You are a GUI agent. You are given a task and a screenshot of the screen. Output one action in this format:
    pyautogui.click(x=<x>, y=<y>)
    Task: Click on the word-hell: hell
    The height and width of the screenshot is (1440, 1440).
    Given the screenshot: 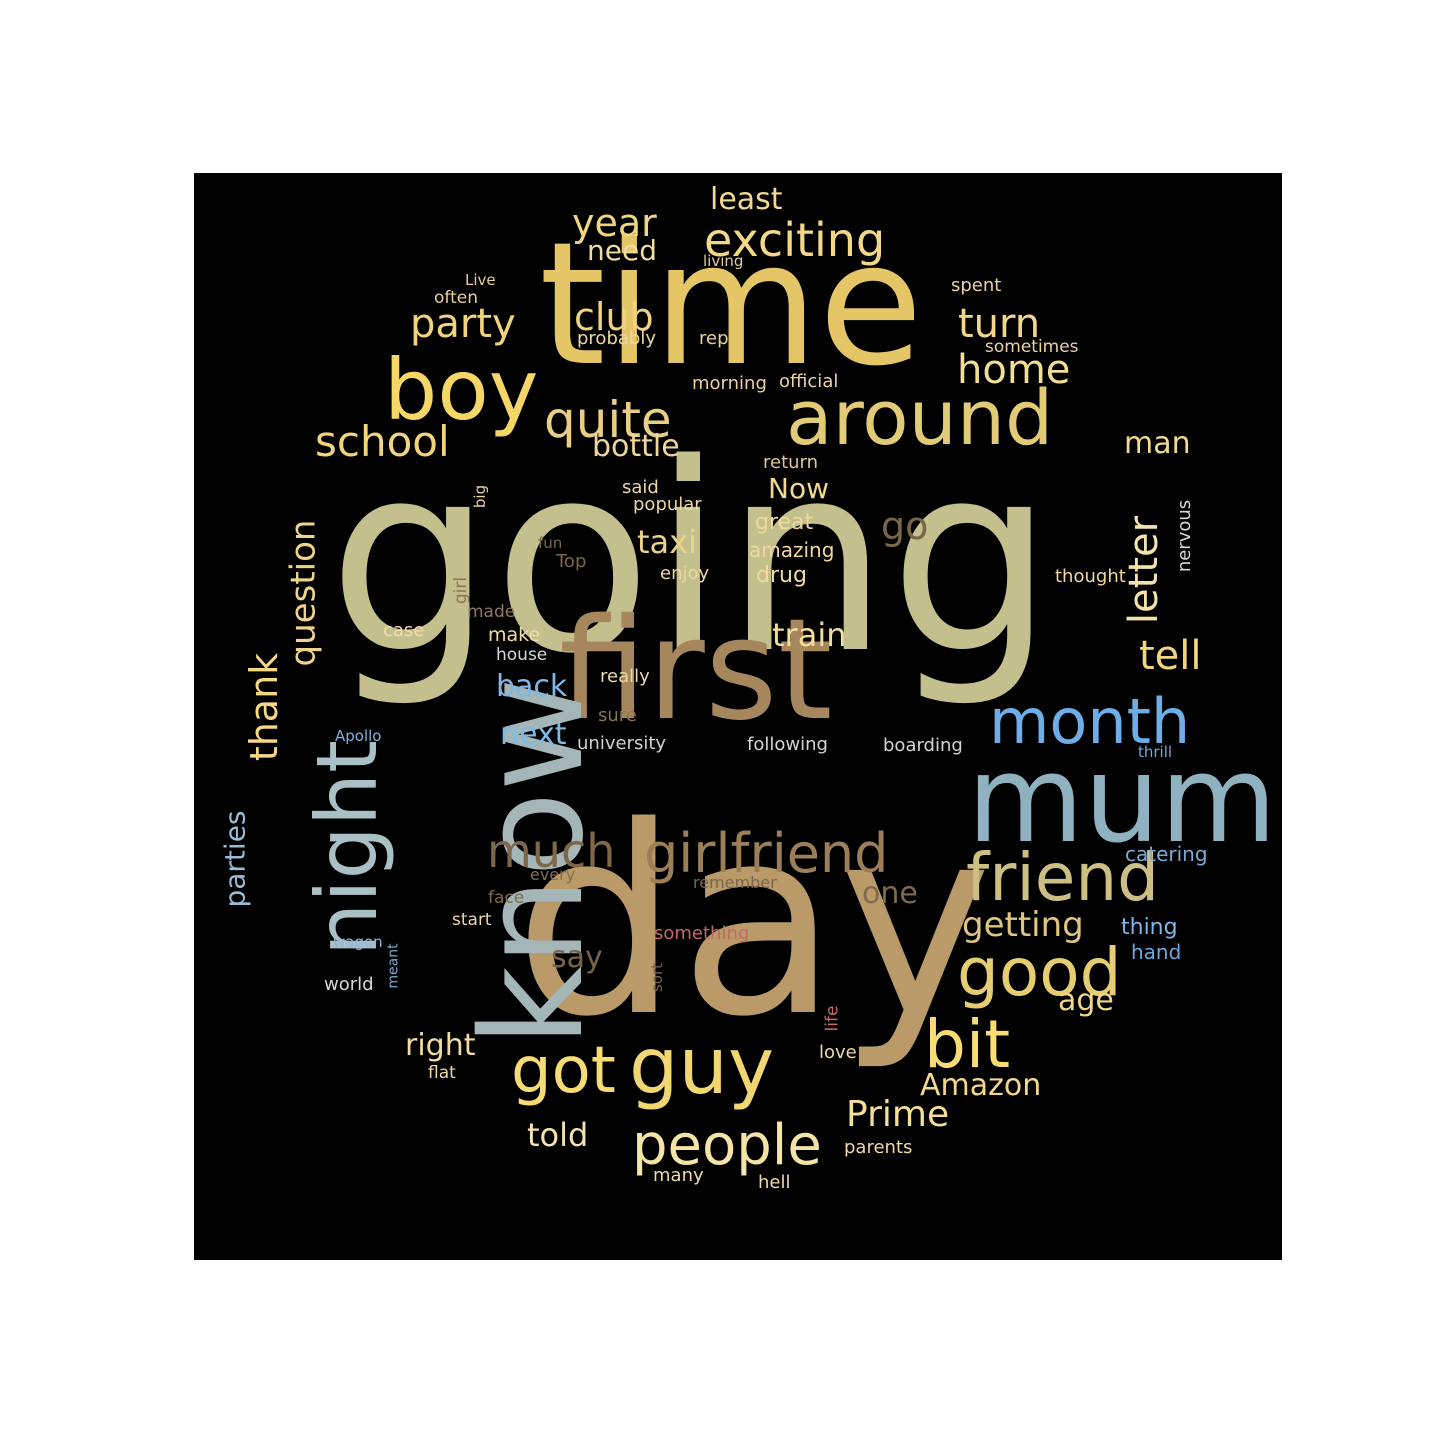 What is the action you would take?
    pyautogui.click(x=774, y=1182)
    